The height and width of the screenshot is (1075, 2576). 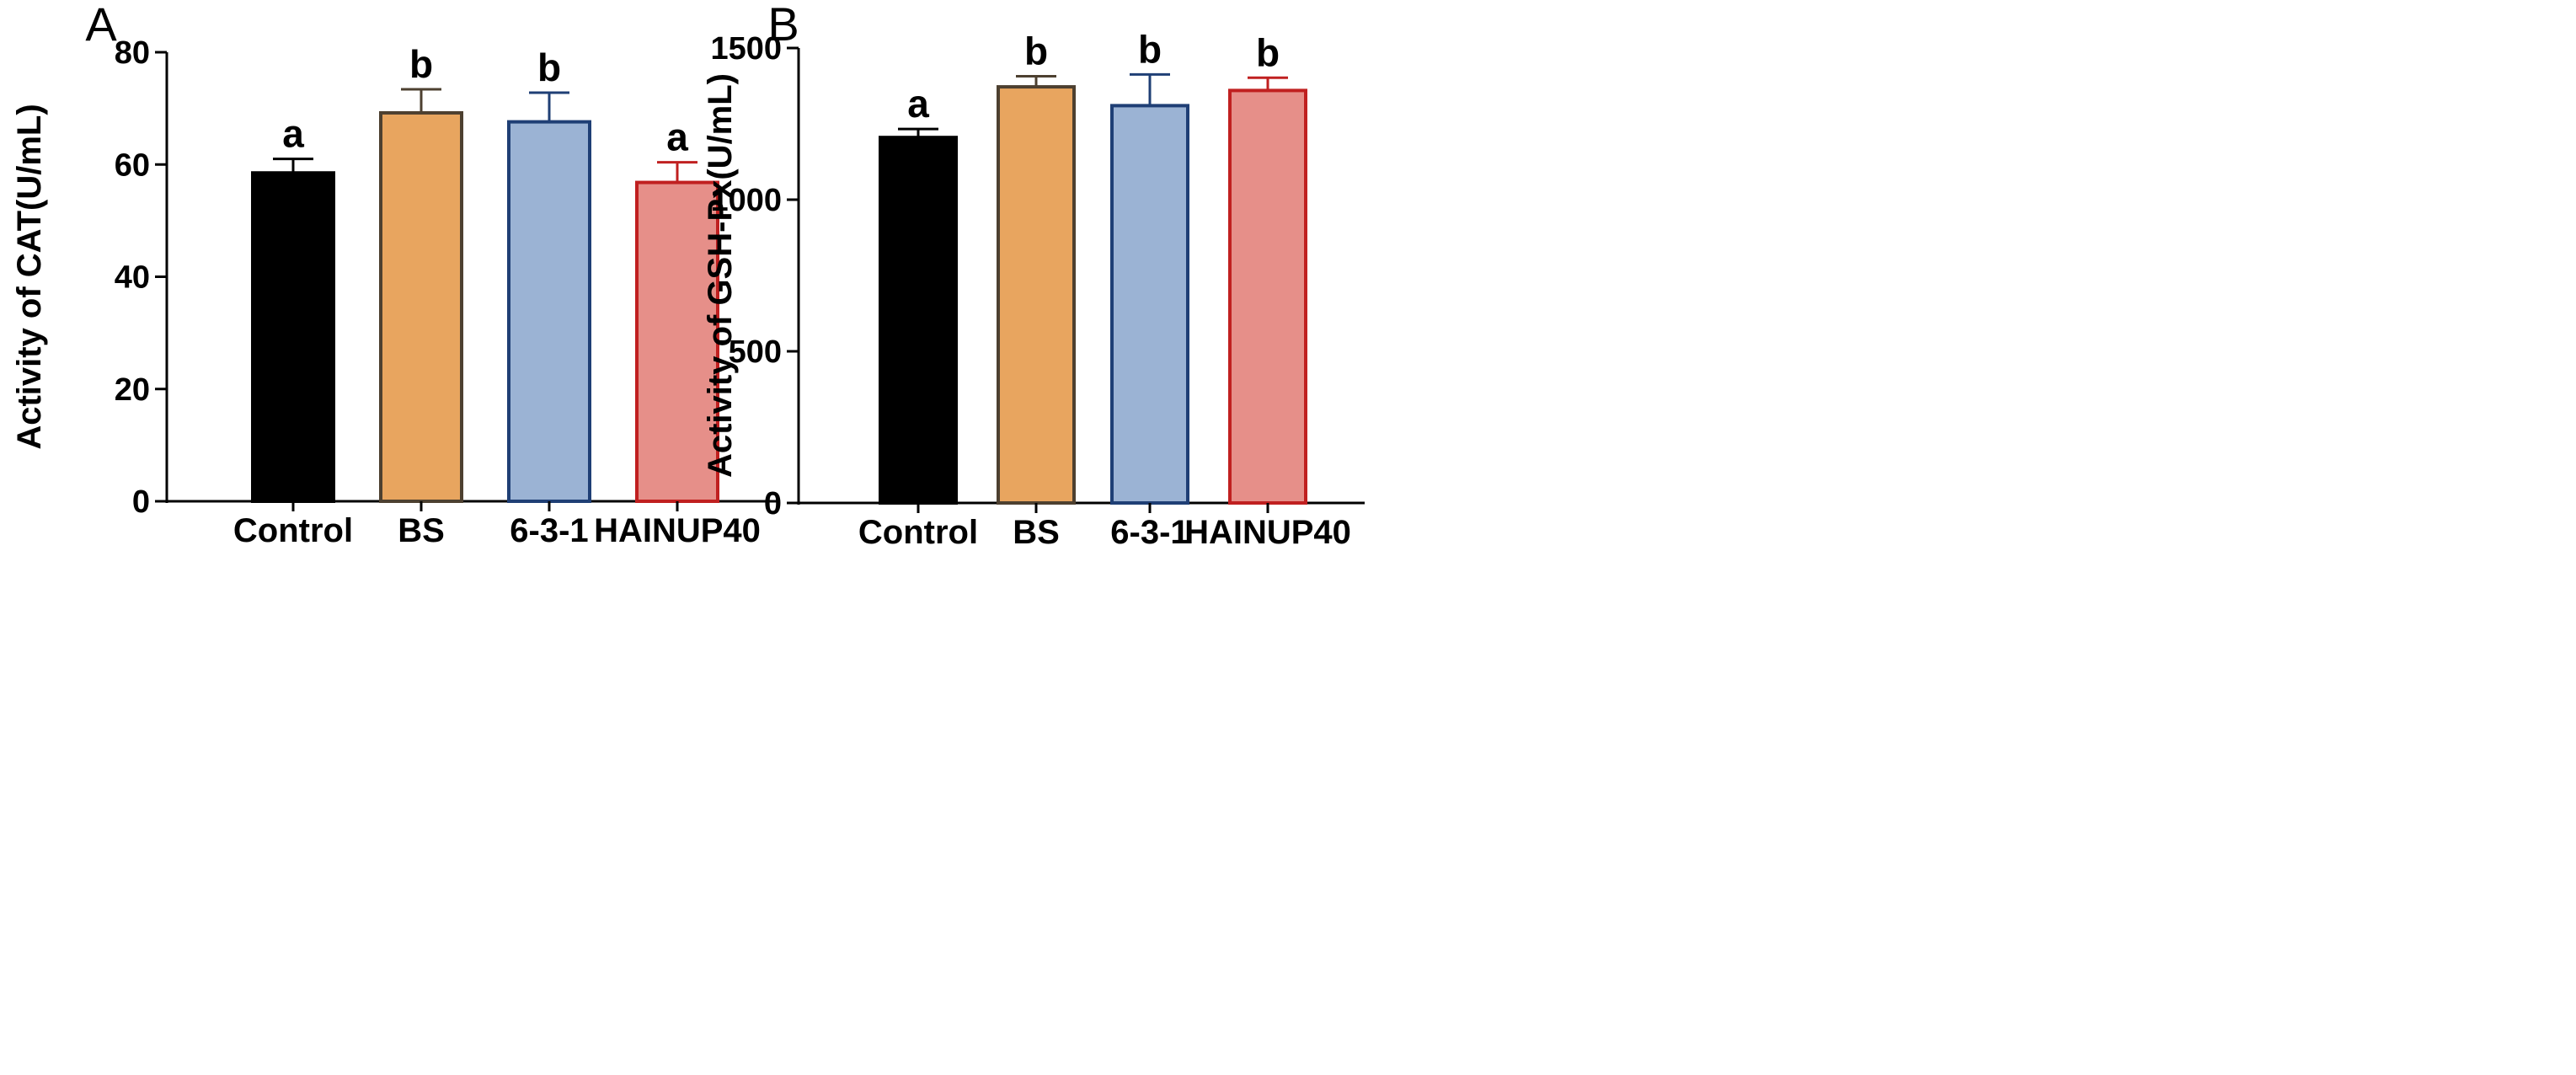 What do you see at coordinates (783, 26) in the screenshot?
I see `panel-letter: B` at bounding box center [783, 26].